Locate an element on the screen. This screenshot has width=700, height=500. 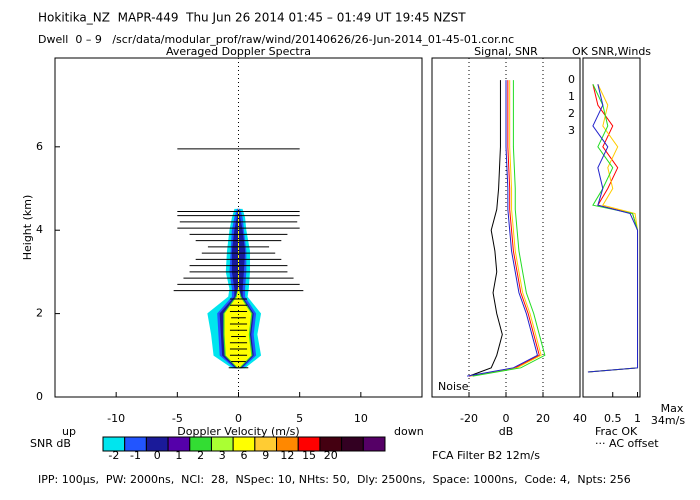
panel-title: Averaged Doppler Spectra is located at coordinates (238, 51).